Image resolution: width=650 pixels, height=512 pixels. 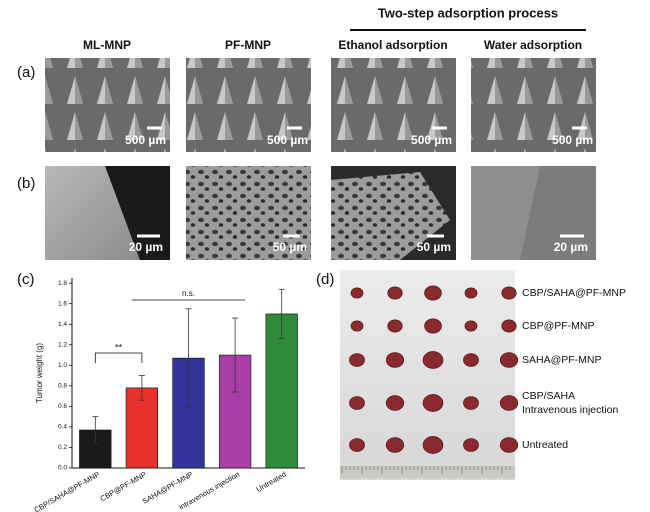 I want to click on y-tick-label: 0.6, so click(x=62, y=406).